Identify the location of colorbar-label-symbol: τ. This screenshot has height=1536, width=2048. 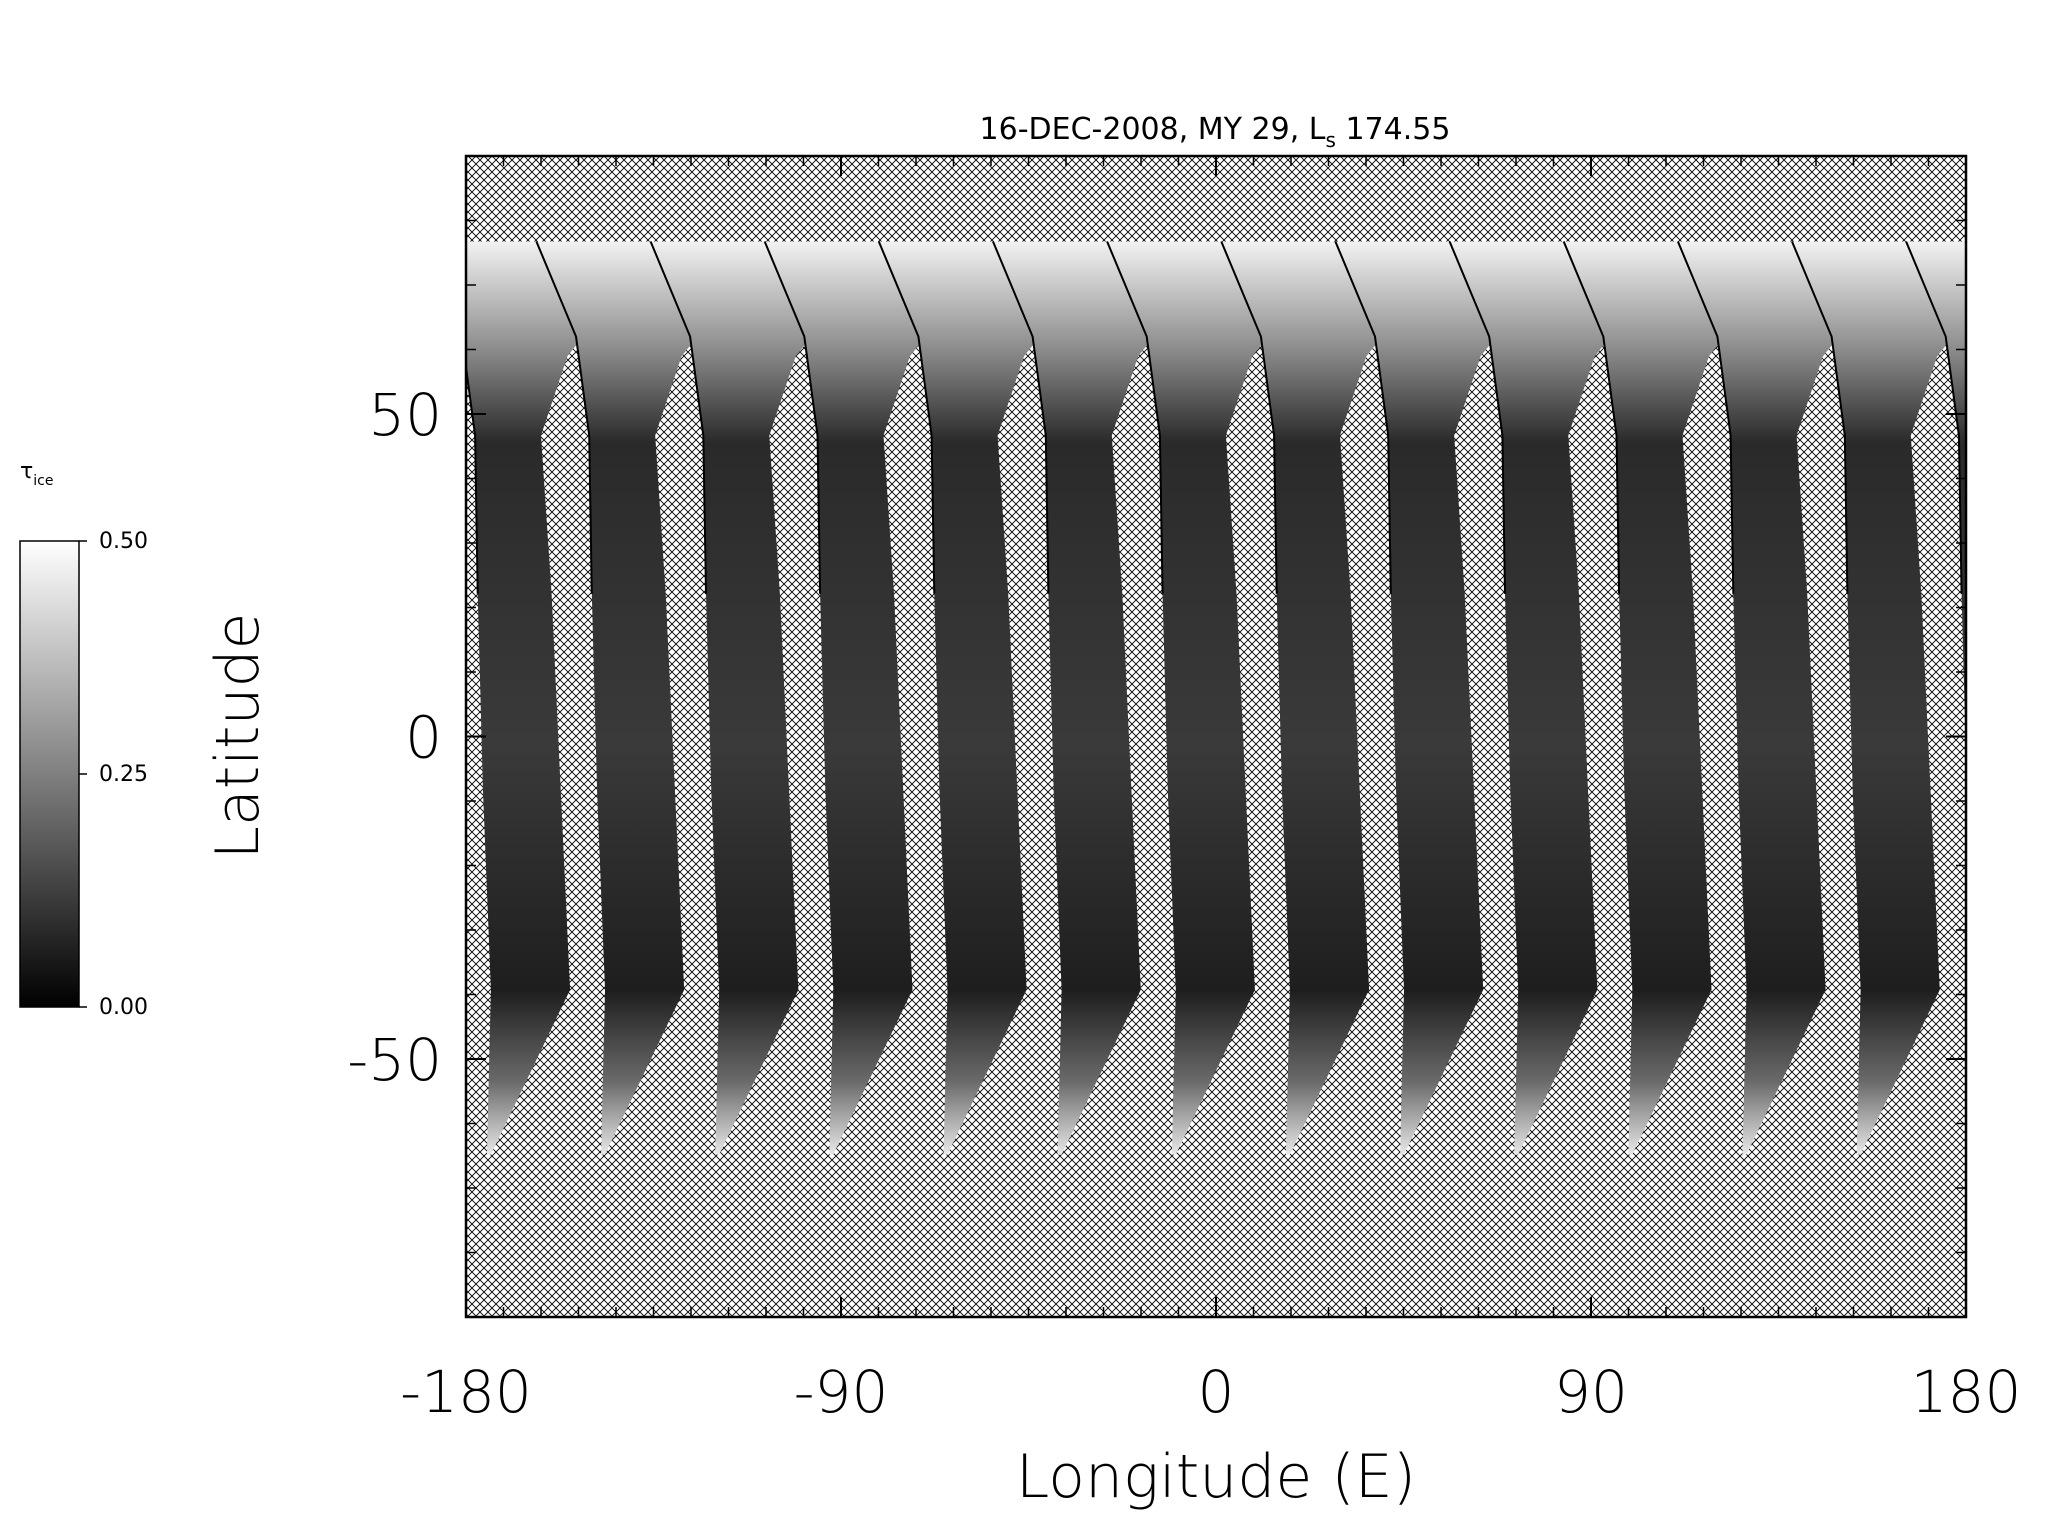
(26, 471).